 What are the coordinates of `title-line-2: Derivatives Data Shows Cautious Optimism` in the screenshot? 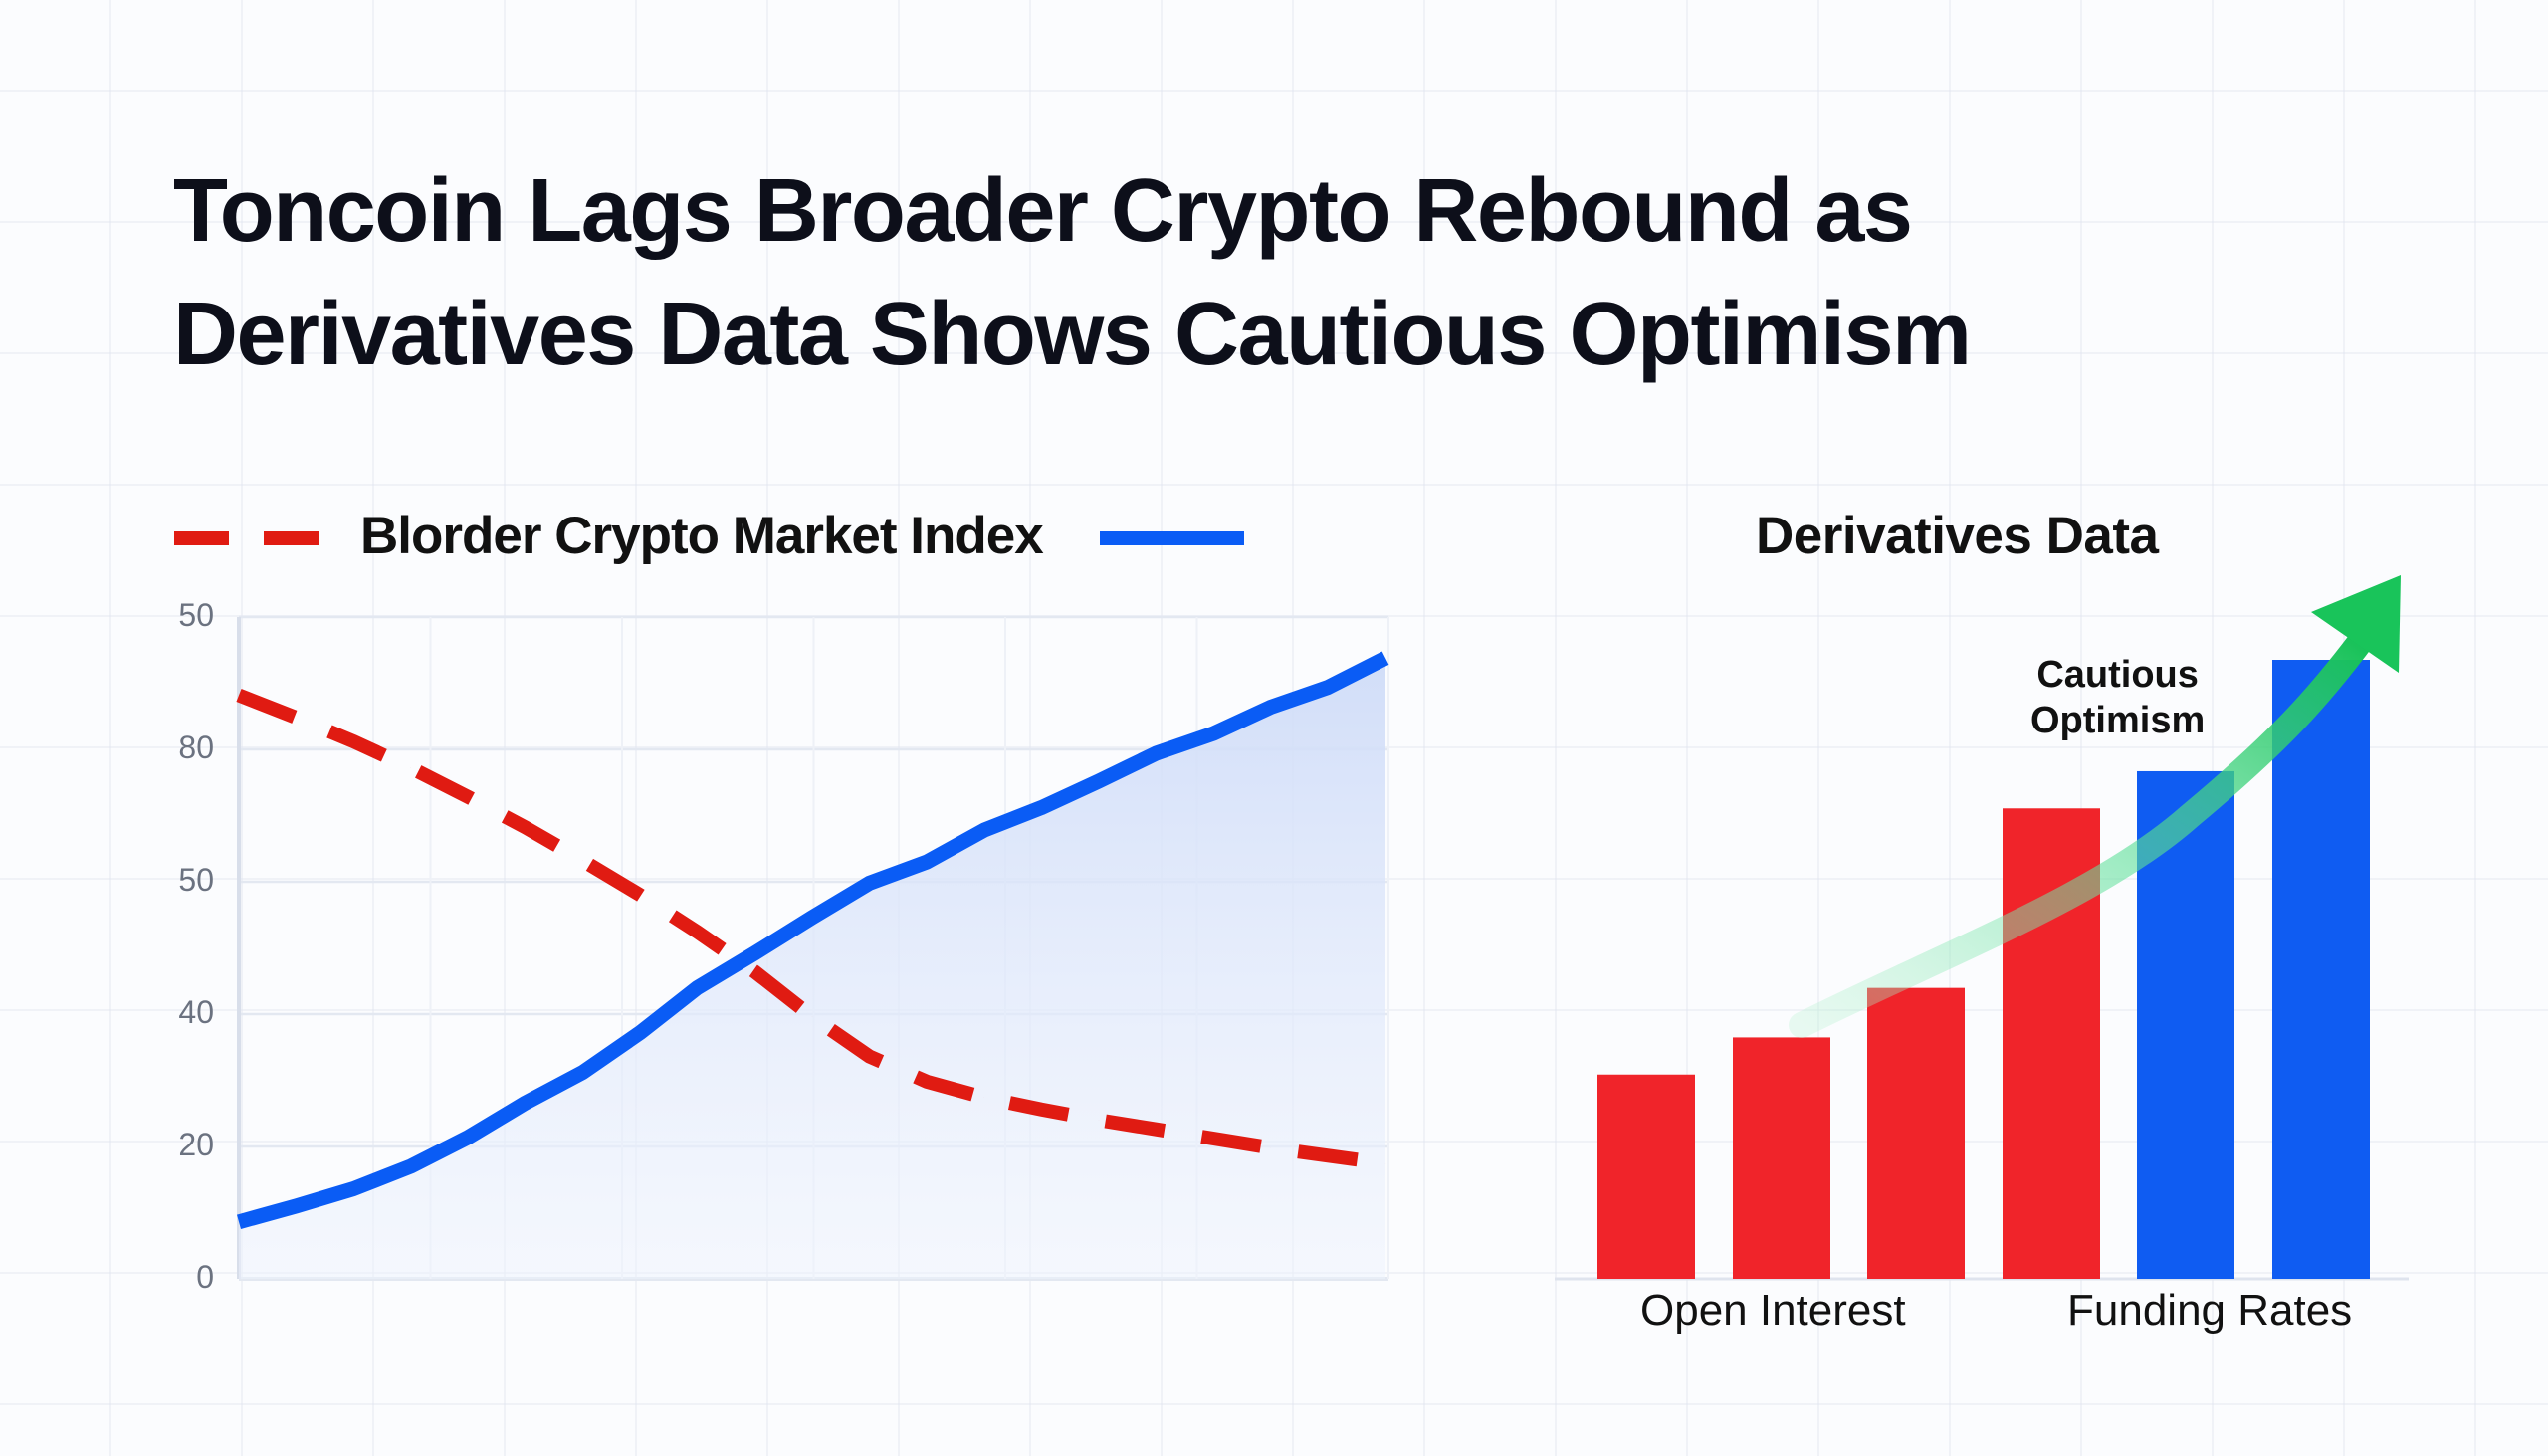 It's located at (1072, 334).